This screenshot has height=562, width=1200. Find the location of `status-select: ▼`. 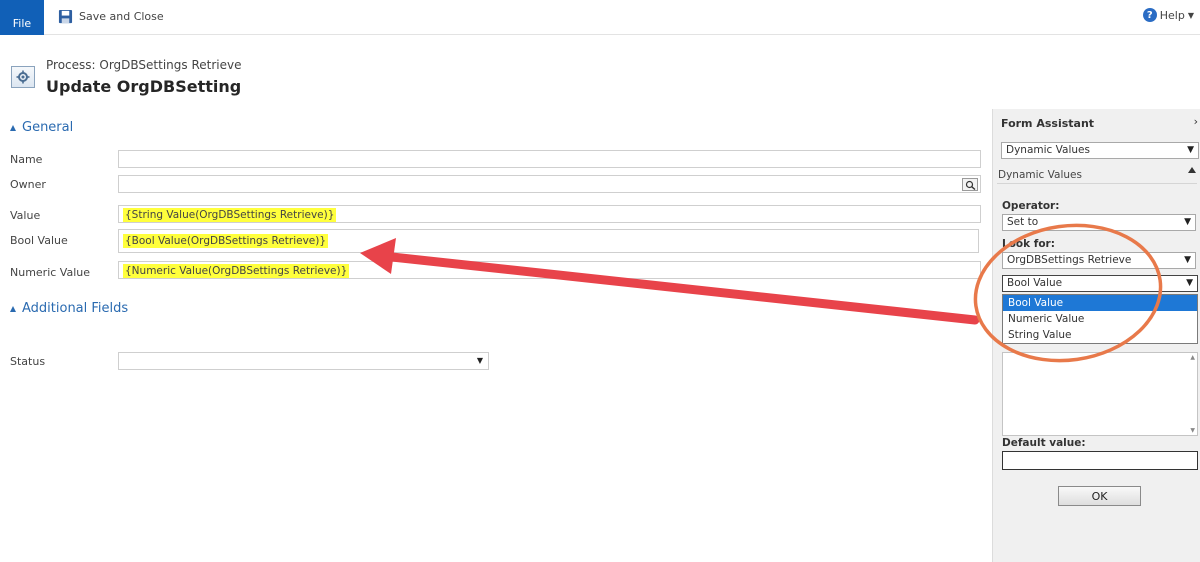

status-select: ▼ is located at coordinates (303, 361).